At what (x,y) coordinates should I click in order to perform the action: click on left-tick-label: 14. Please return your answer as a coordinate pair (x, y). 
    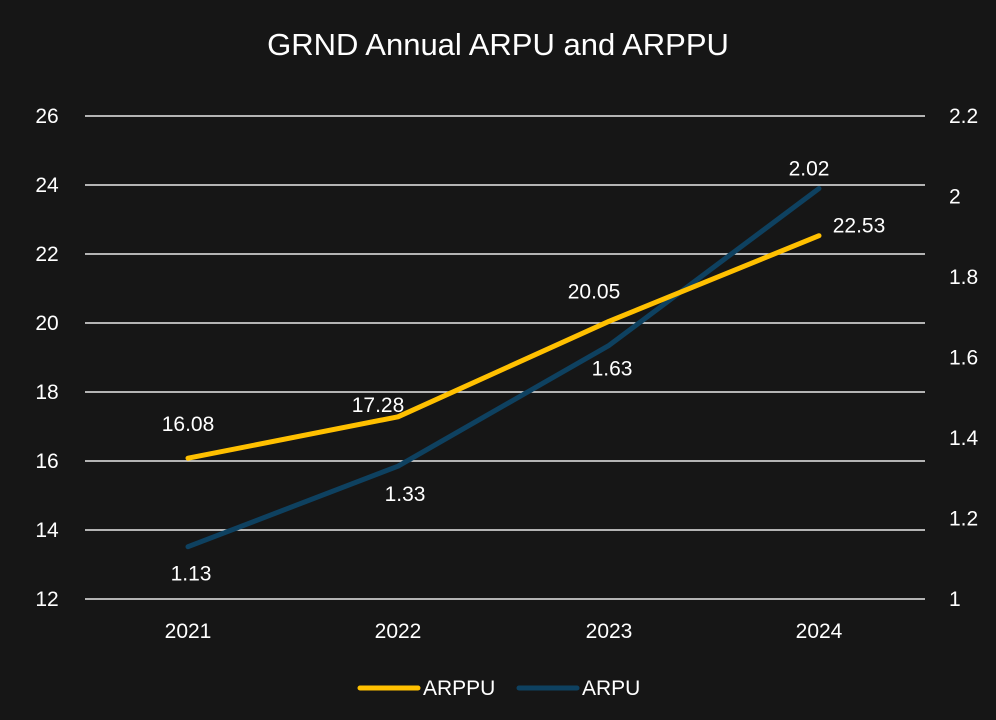
    Looking at the image, I should click on (47, 530).